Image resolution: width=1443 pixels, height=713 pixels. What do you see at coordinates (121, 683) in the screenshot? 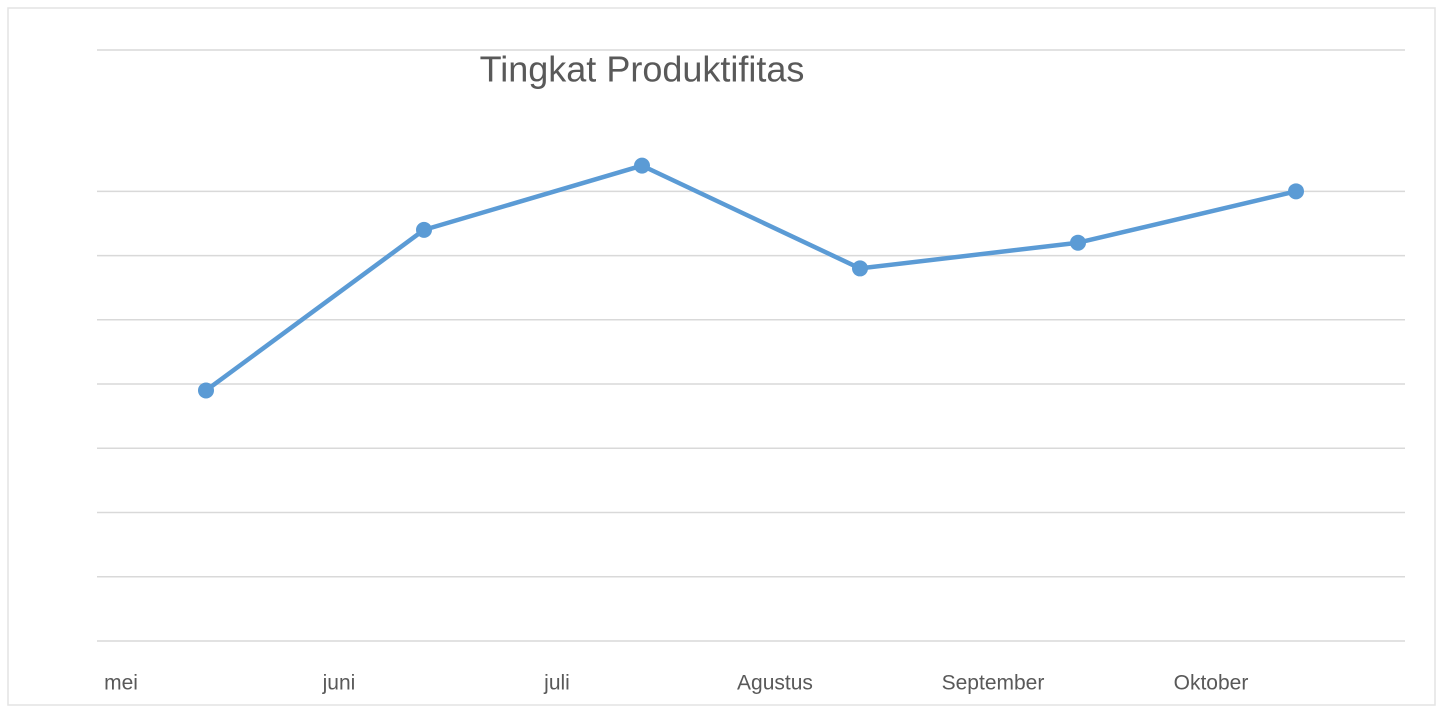
I see `x-tick-label: mei` at bounding box center [121, 683].